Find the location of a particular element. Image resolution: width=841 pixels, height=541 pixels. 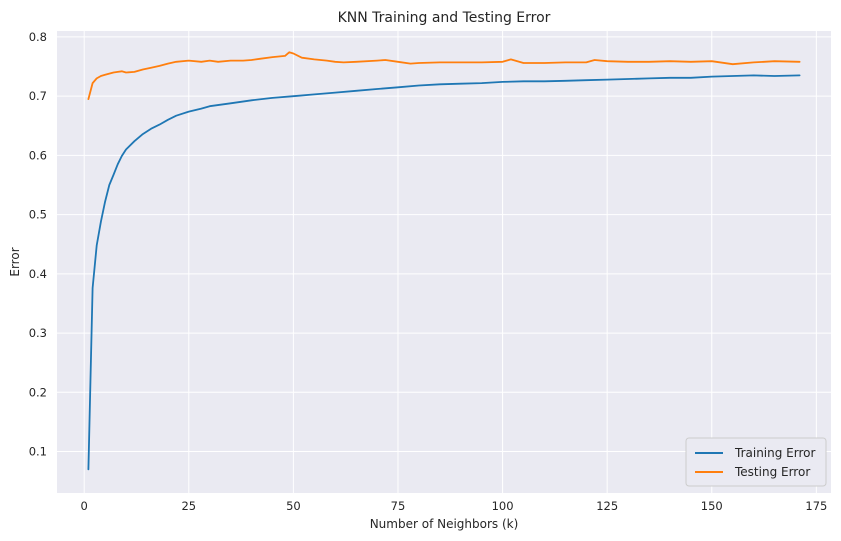

chart-title: KNN Training and Testing Error is located at coordinates (444, 18).